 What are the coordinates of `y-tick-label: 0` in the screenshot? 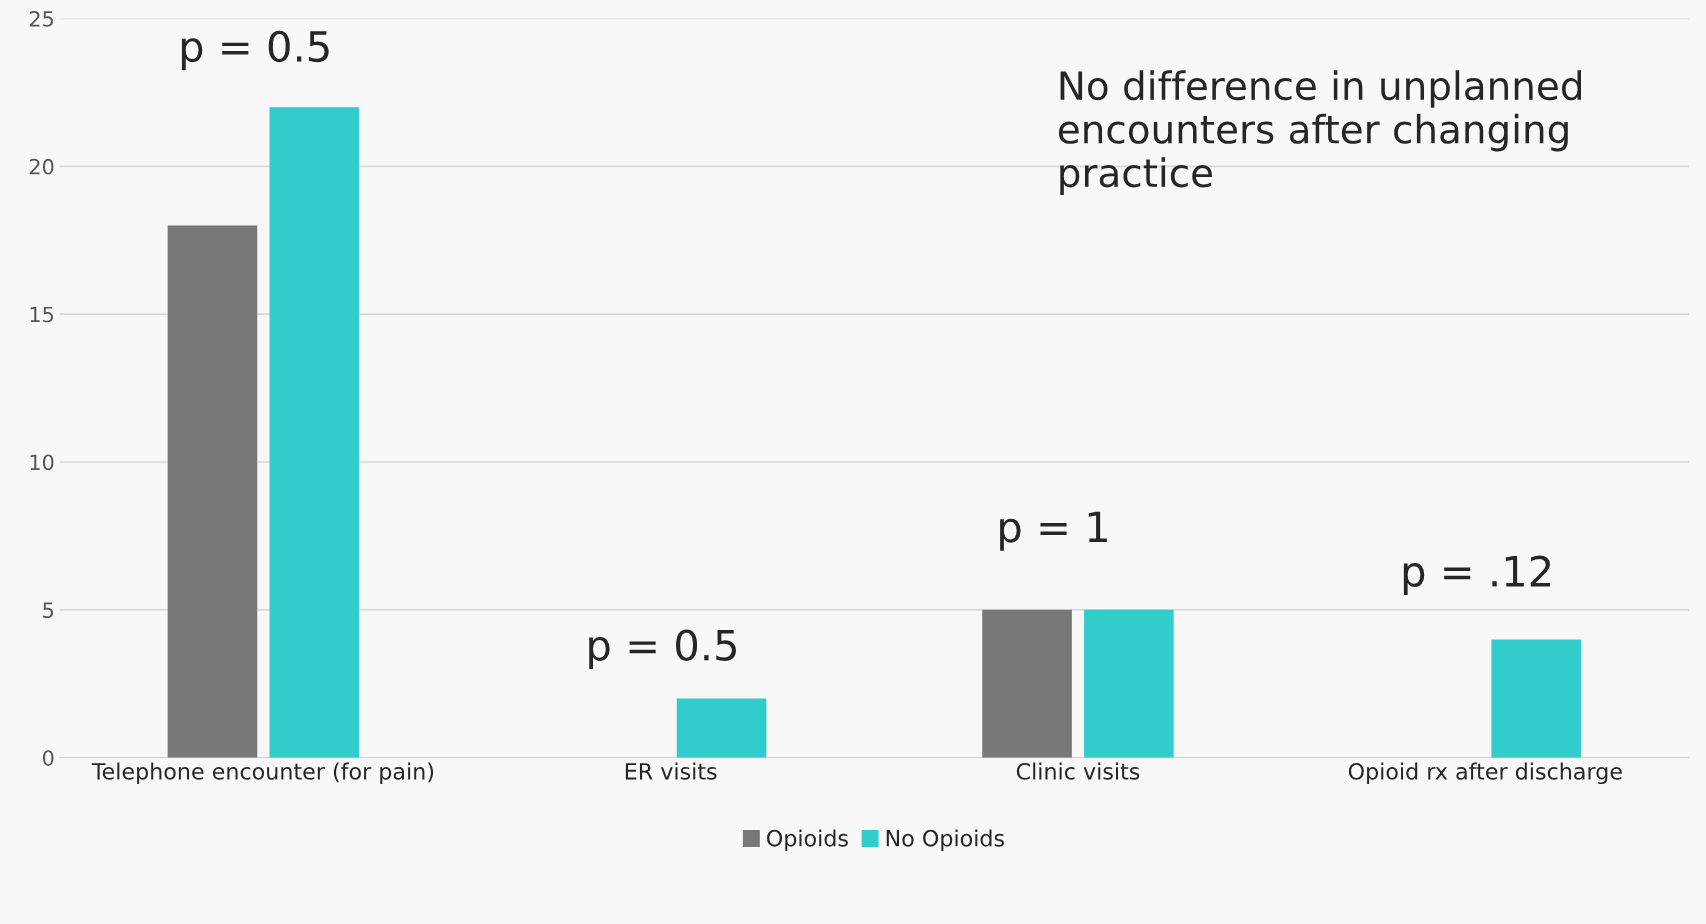 It's located at (48, 758).